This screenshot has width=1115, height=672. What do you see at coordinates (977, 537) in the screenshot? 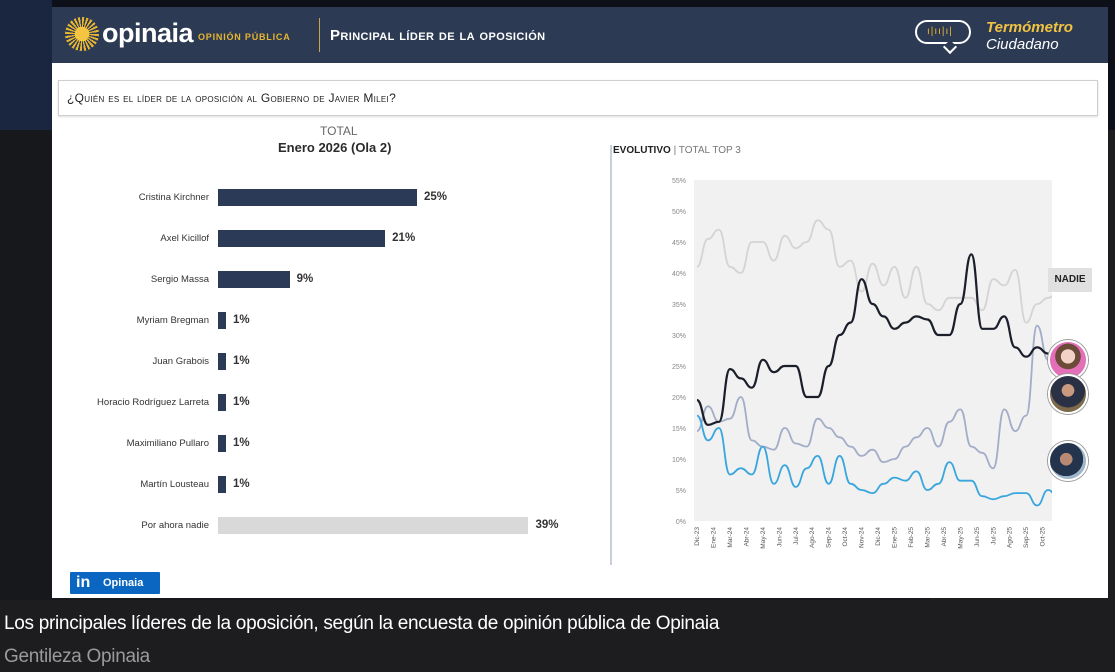
I see `x-tick-label: Jun-25` at bounding box center [977, 537].